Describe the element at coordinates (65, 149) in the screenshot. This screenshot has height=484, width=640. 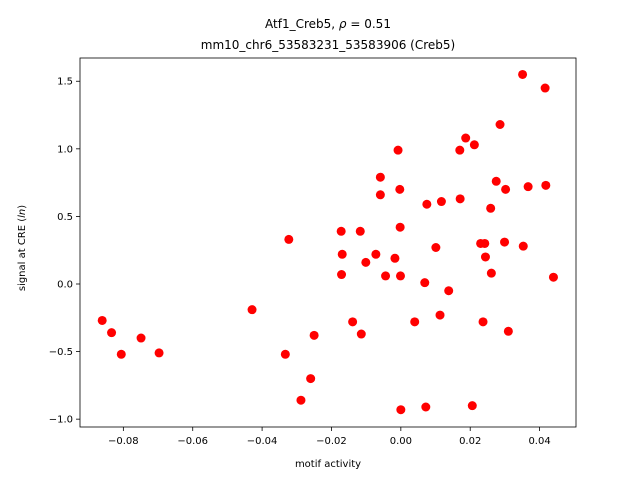
I see `y-tick-label-4: 1.0` at that location.